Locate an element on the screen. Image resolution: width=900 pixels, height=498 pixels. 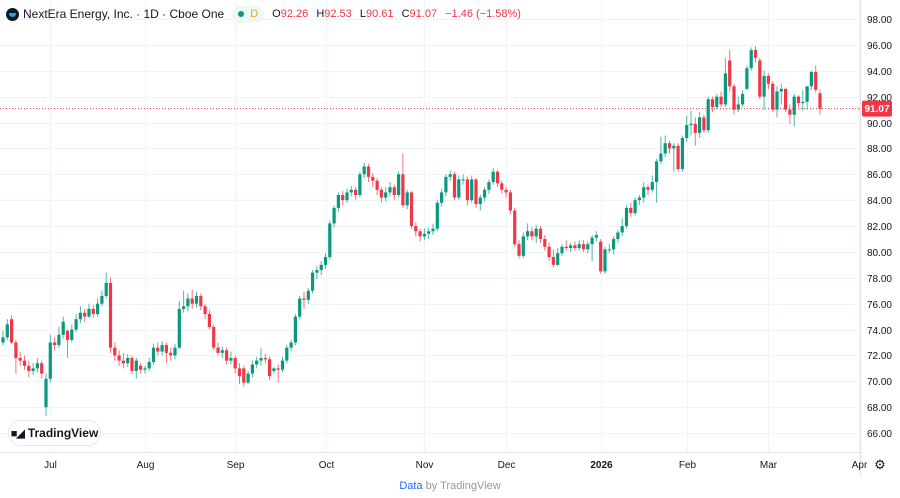
price-tick-label: 92.00 is located at coordinates (879, 98).